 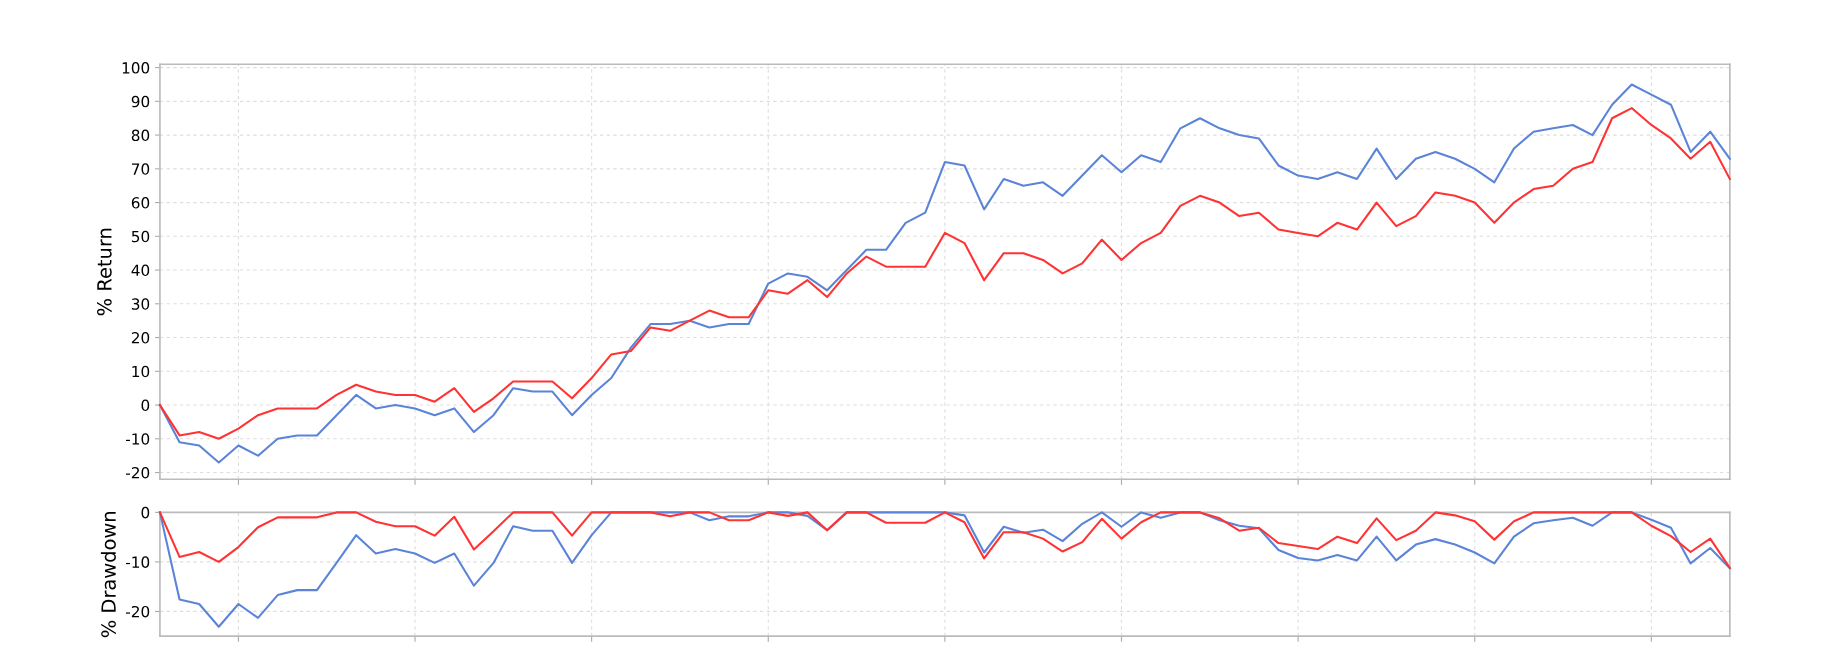 I want to click on y-tick-label: 50, so click(x=140, y=236).